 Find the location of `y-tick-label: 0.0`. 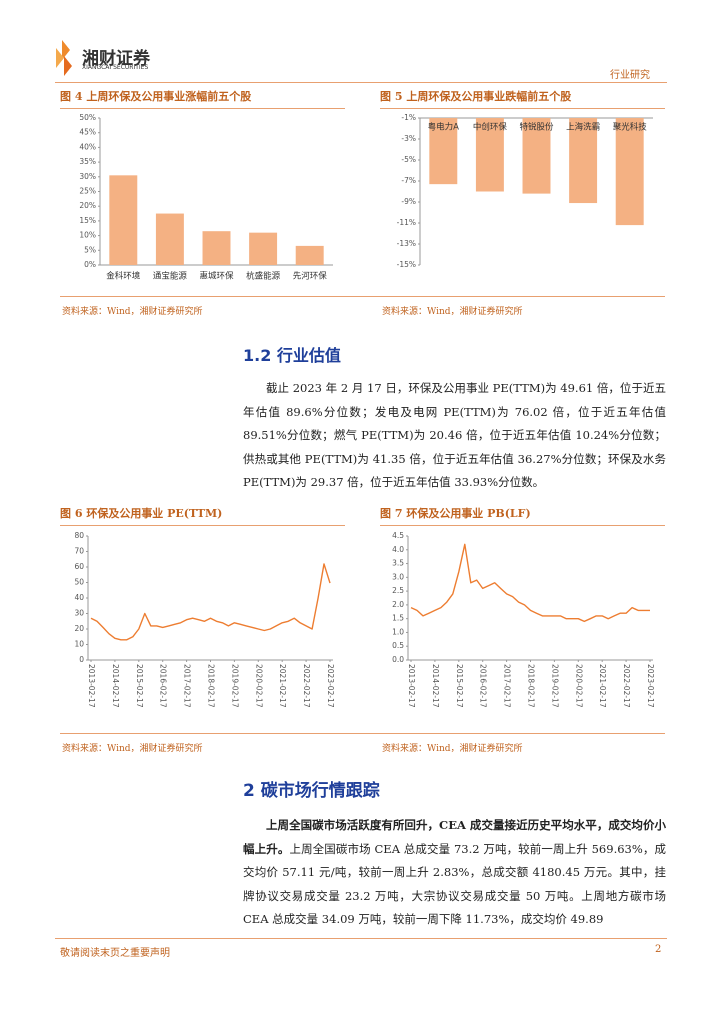

y-tick-label: 0.0 is located at coordinates (398, 659).